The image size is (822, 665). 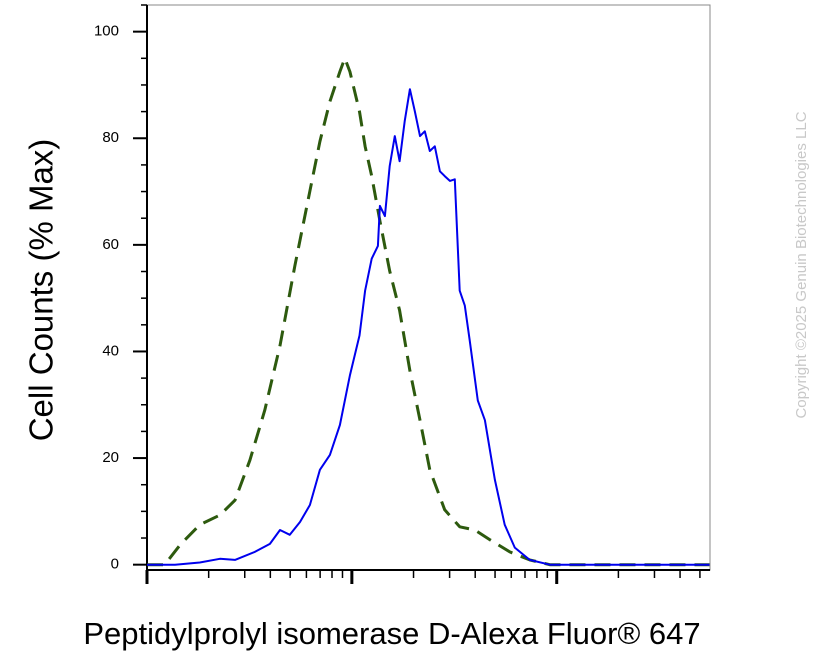 What do you see at coordinates (115, 564) in the screenshot?
I see `y-tick-label: 0` at bounding box center [115, 564].